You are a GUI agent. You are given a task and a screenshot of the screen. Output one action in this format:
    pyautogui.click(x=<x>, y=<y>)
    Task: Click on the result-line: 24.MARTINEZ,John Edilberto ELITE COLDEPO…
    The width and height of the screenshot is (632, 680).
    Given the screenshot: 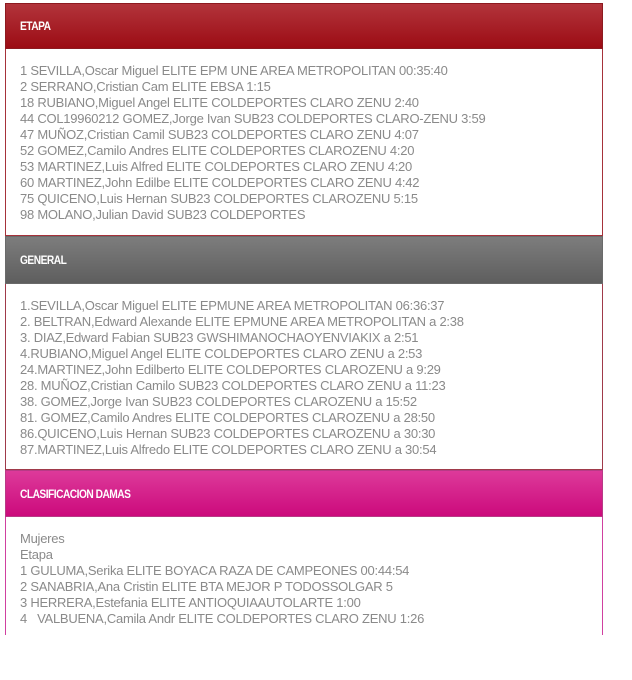 What is the action you would take?
    pyautogui.click(x=230, y=369)
    